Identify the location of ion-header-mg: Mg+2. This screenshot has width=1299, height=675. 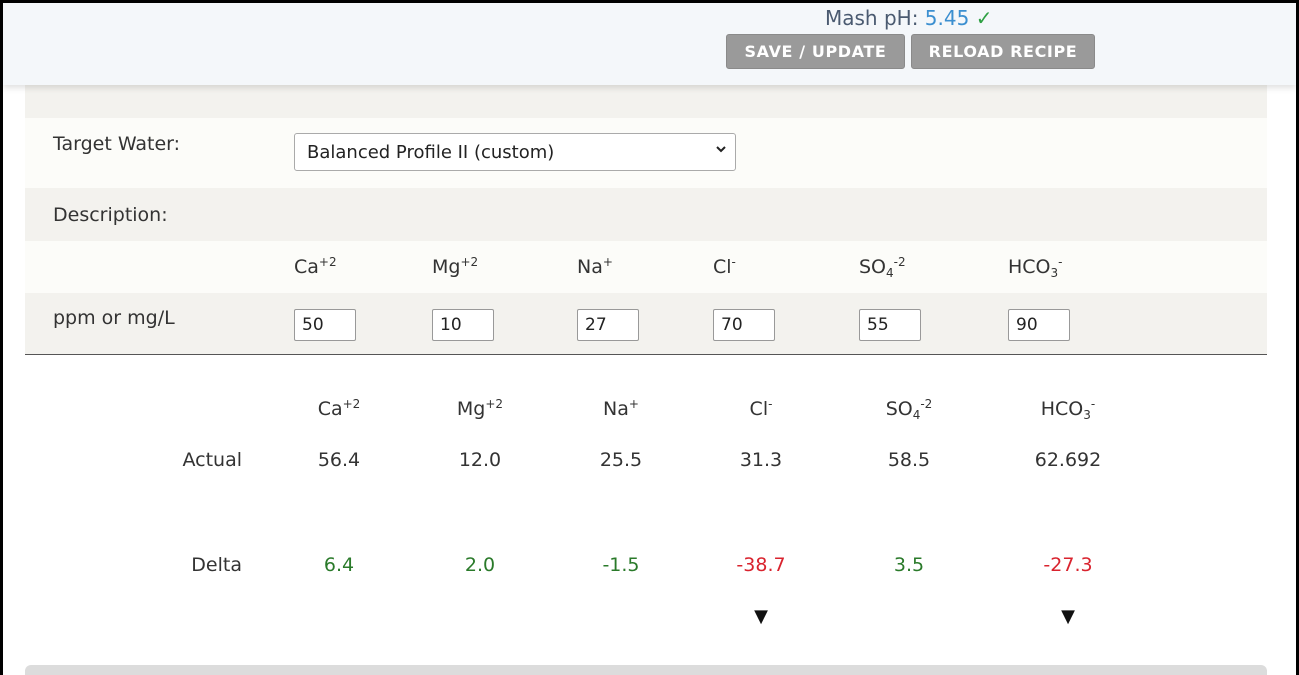
(455, 266).